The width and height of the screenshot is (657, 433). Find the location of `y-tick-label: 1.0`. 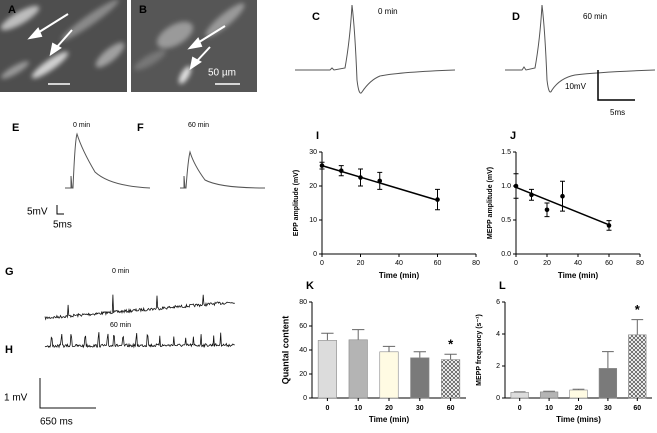

y-tick-label: 1.0 is located at coordinates (506, 186).